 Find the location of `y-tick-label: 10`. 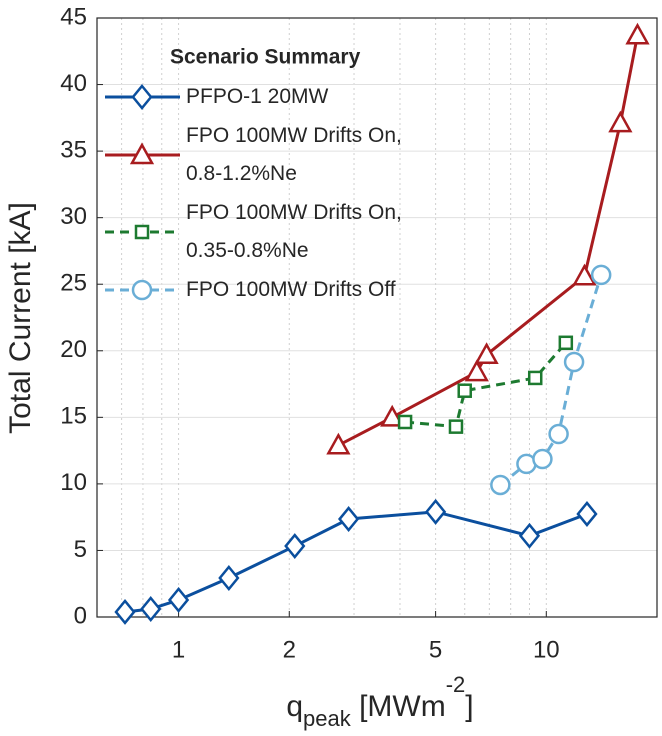

y-tick-label: 10 is located at coordinates (73, 482).